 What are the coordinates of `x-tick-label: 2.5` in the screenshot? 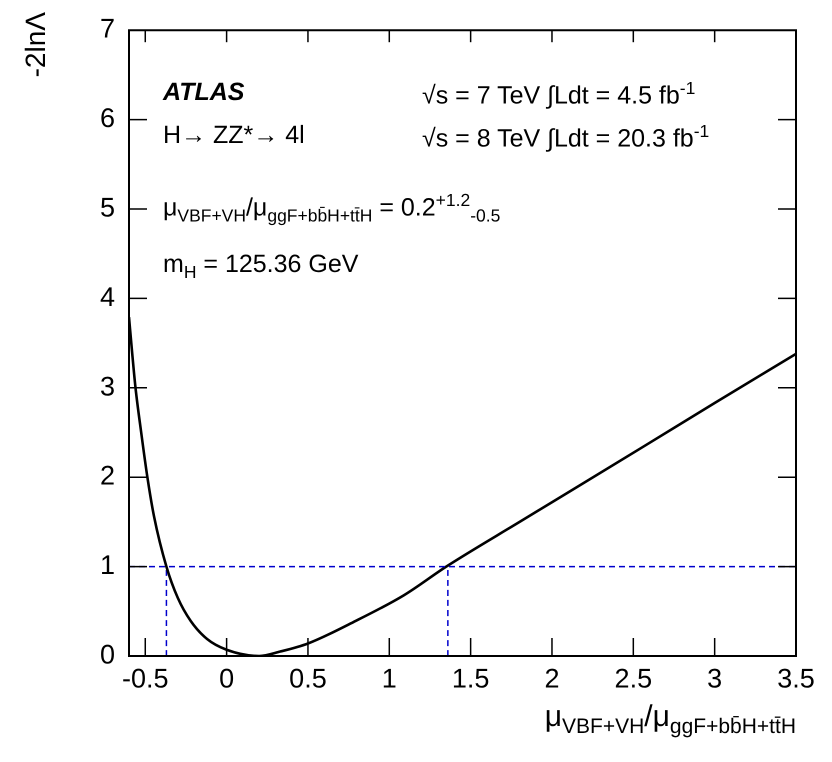 It's located at (633, 679).